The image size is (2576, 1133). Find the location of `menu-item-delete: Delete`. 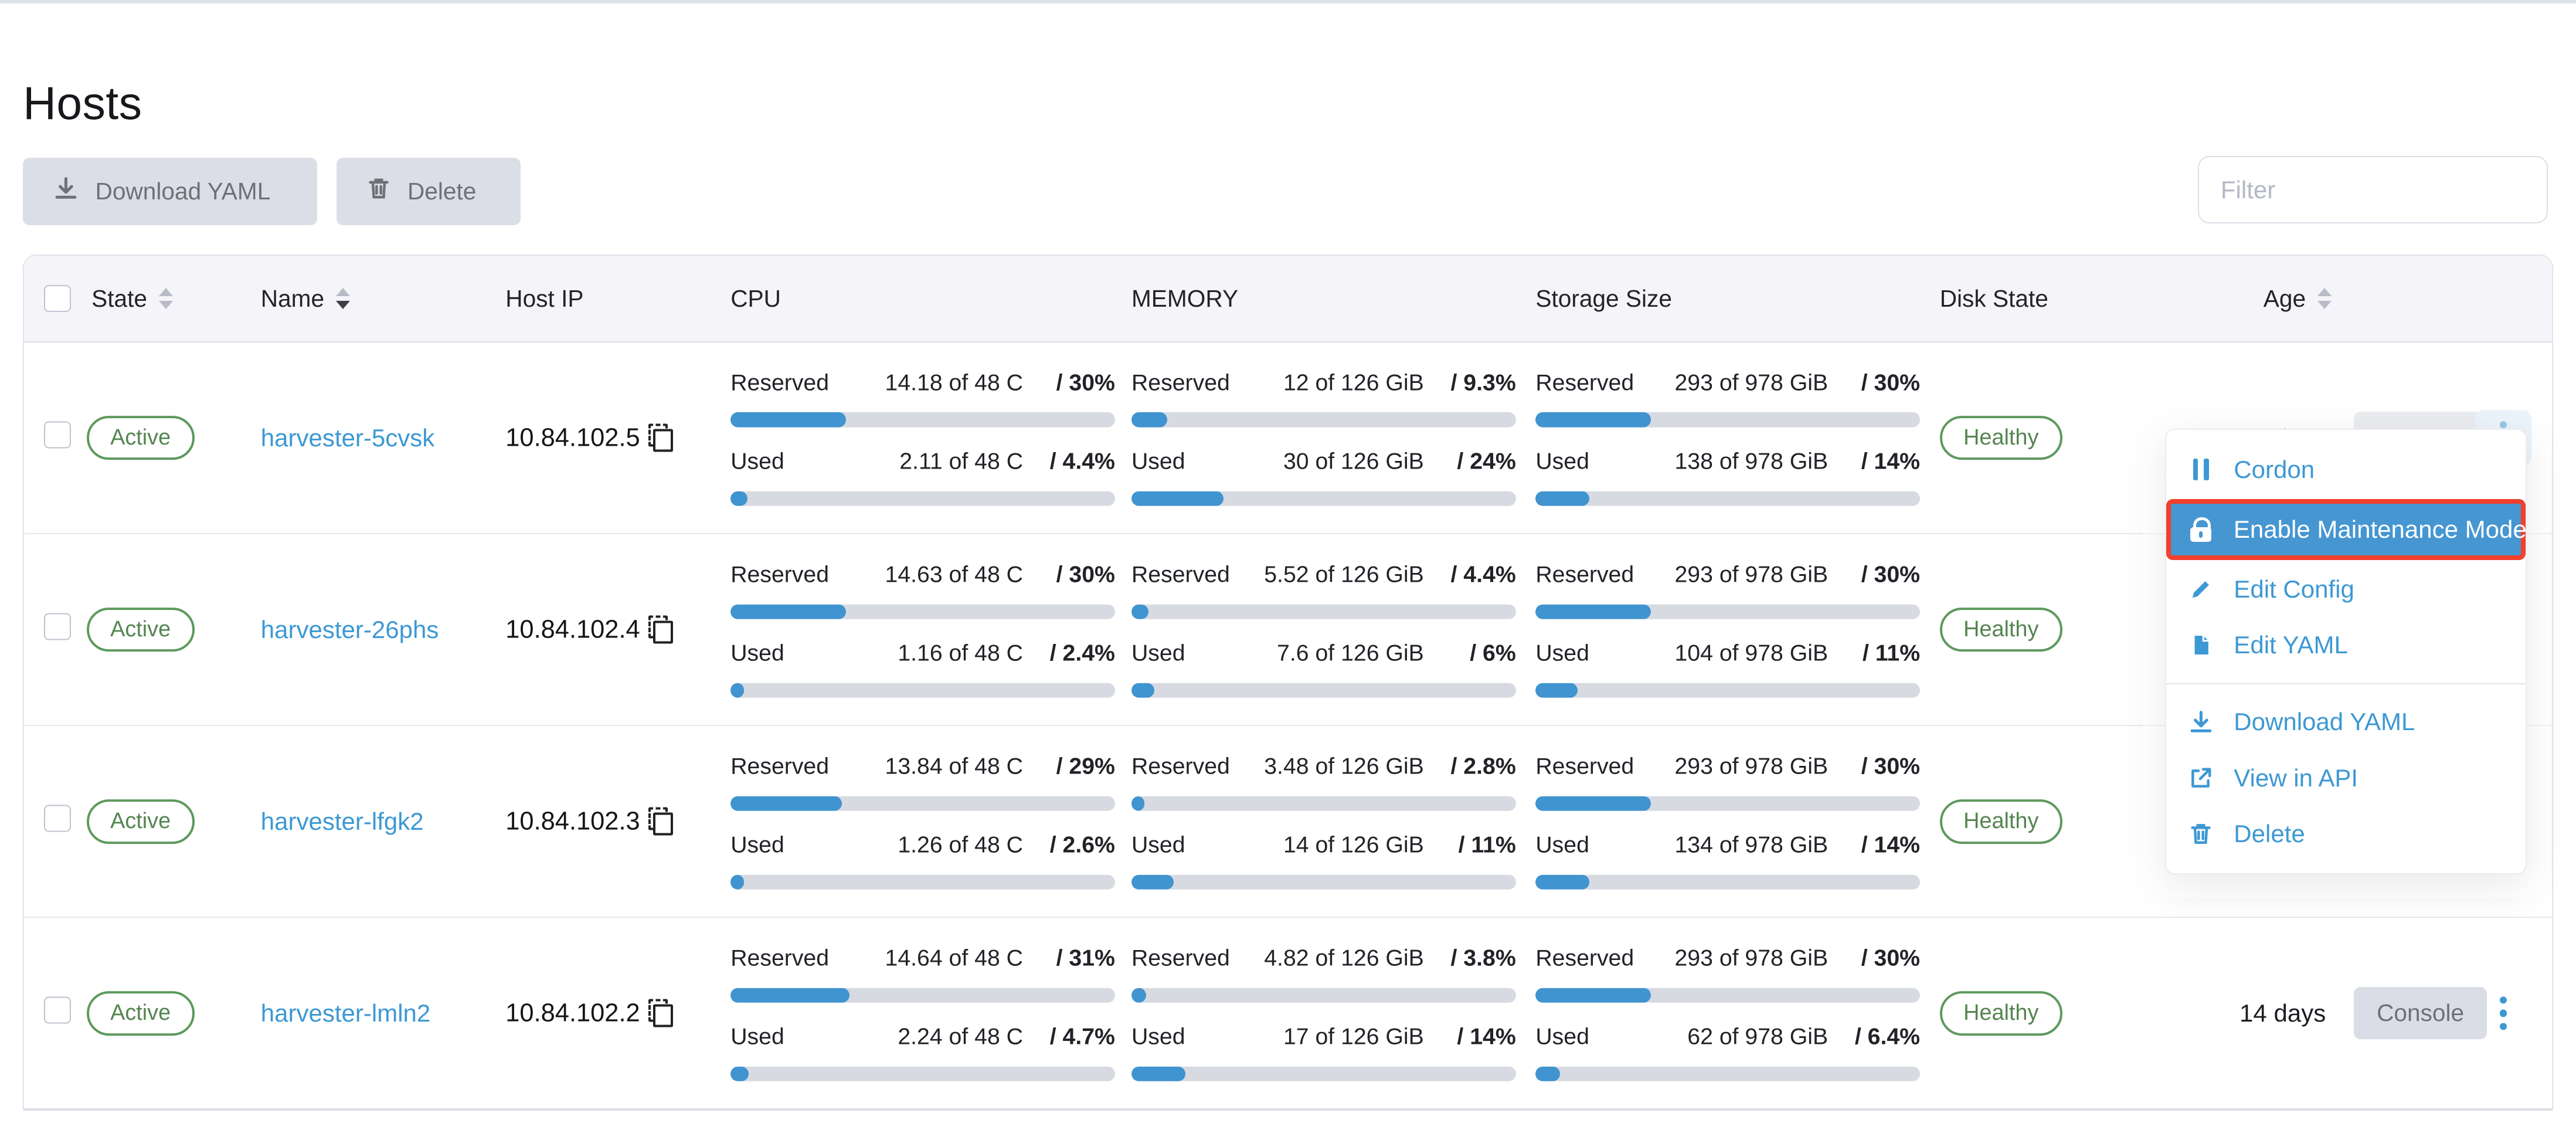

menu-item-delete: Delete is located at coordinates (2346, 833).